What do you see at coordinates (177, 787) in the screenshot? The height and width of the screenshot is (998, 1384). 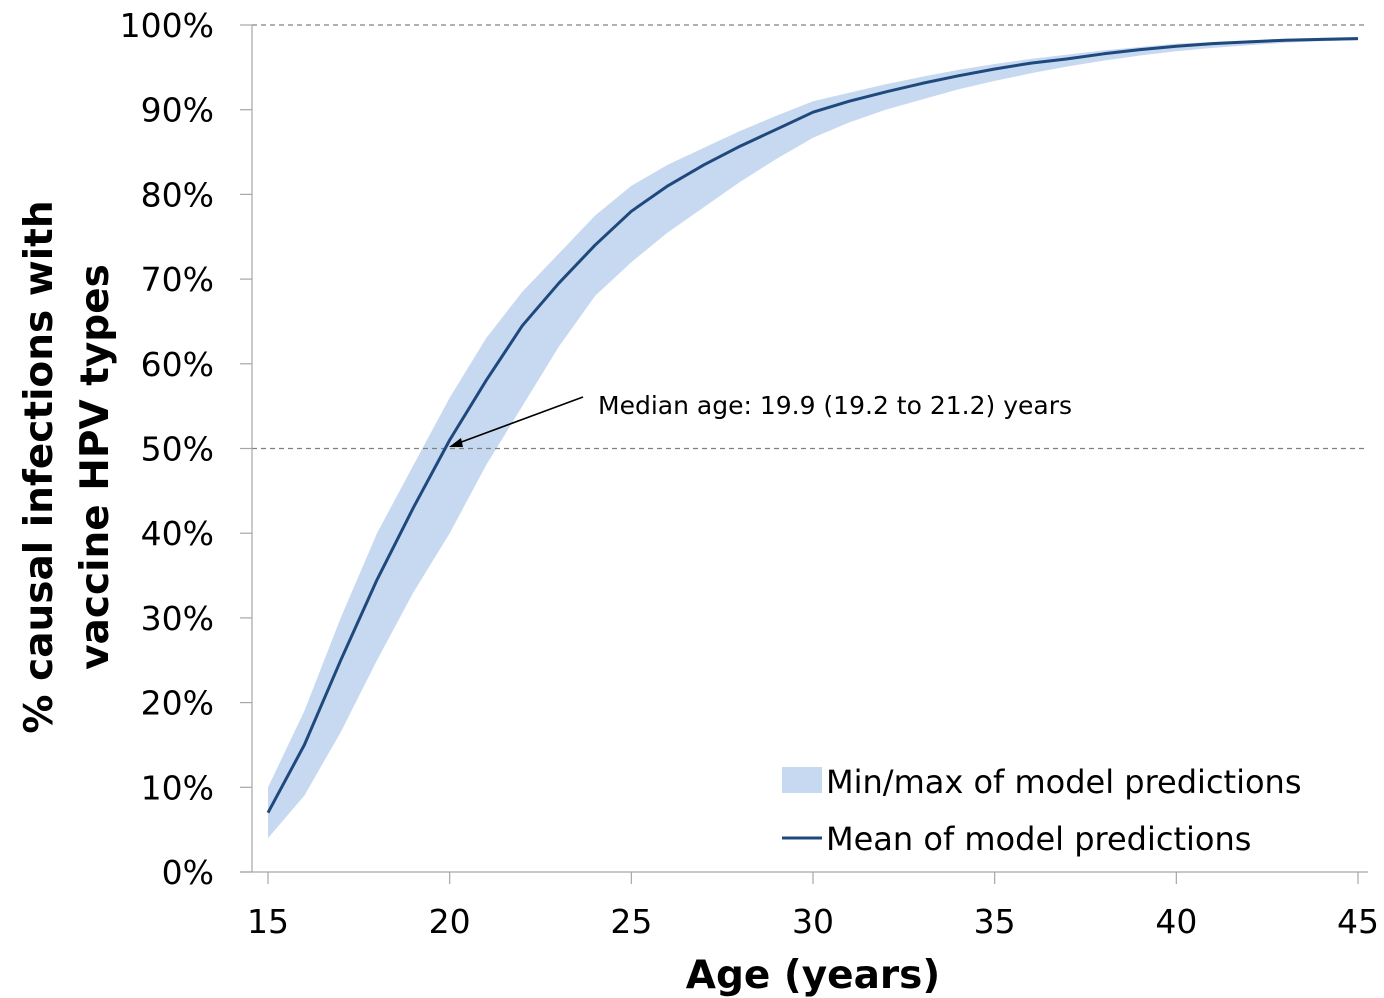 I see `y-tick-label: 10%` at bounding box center [177, 787].